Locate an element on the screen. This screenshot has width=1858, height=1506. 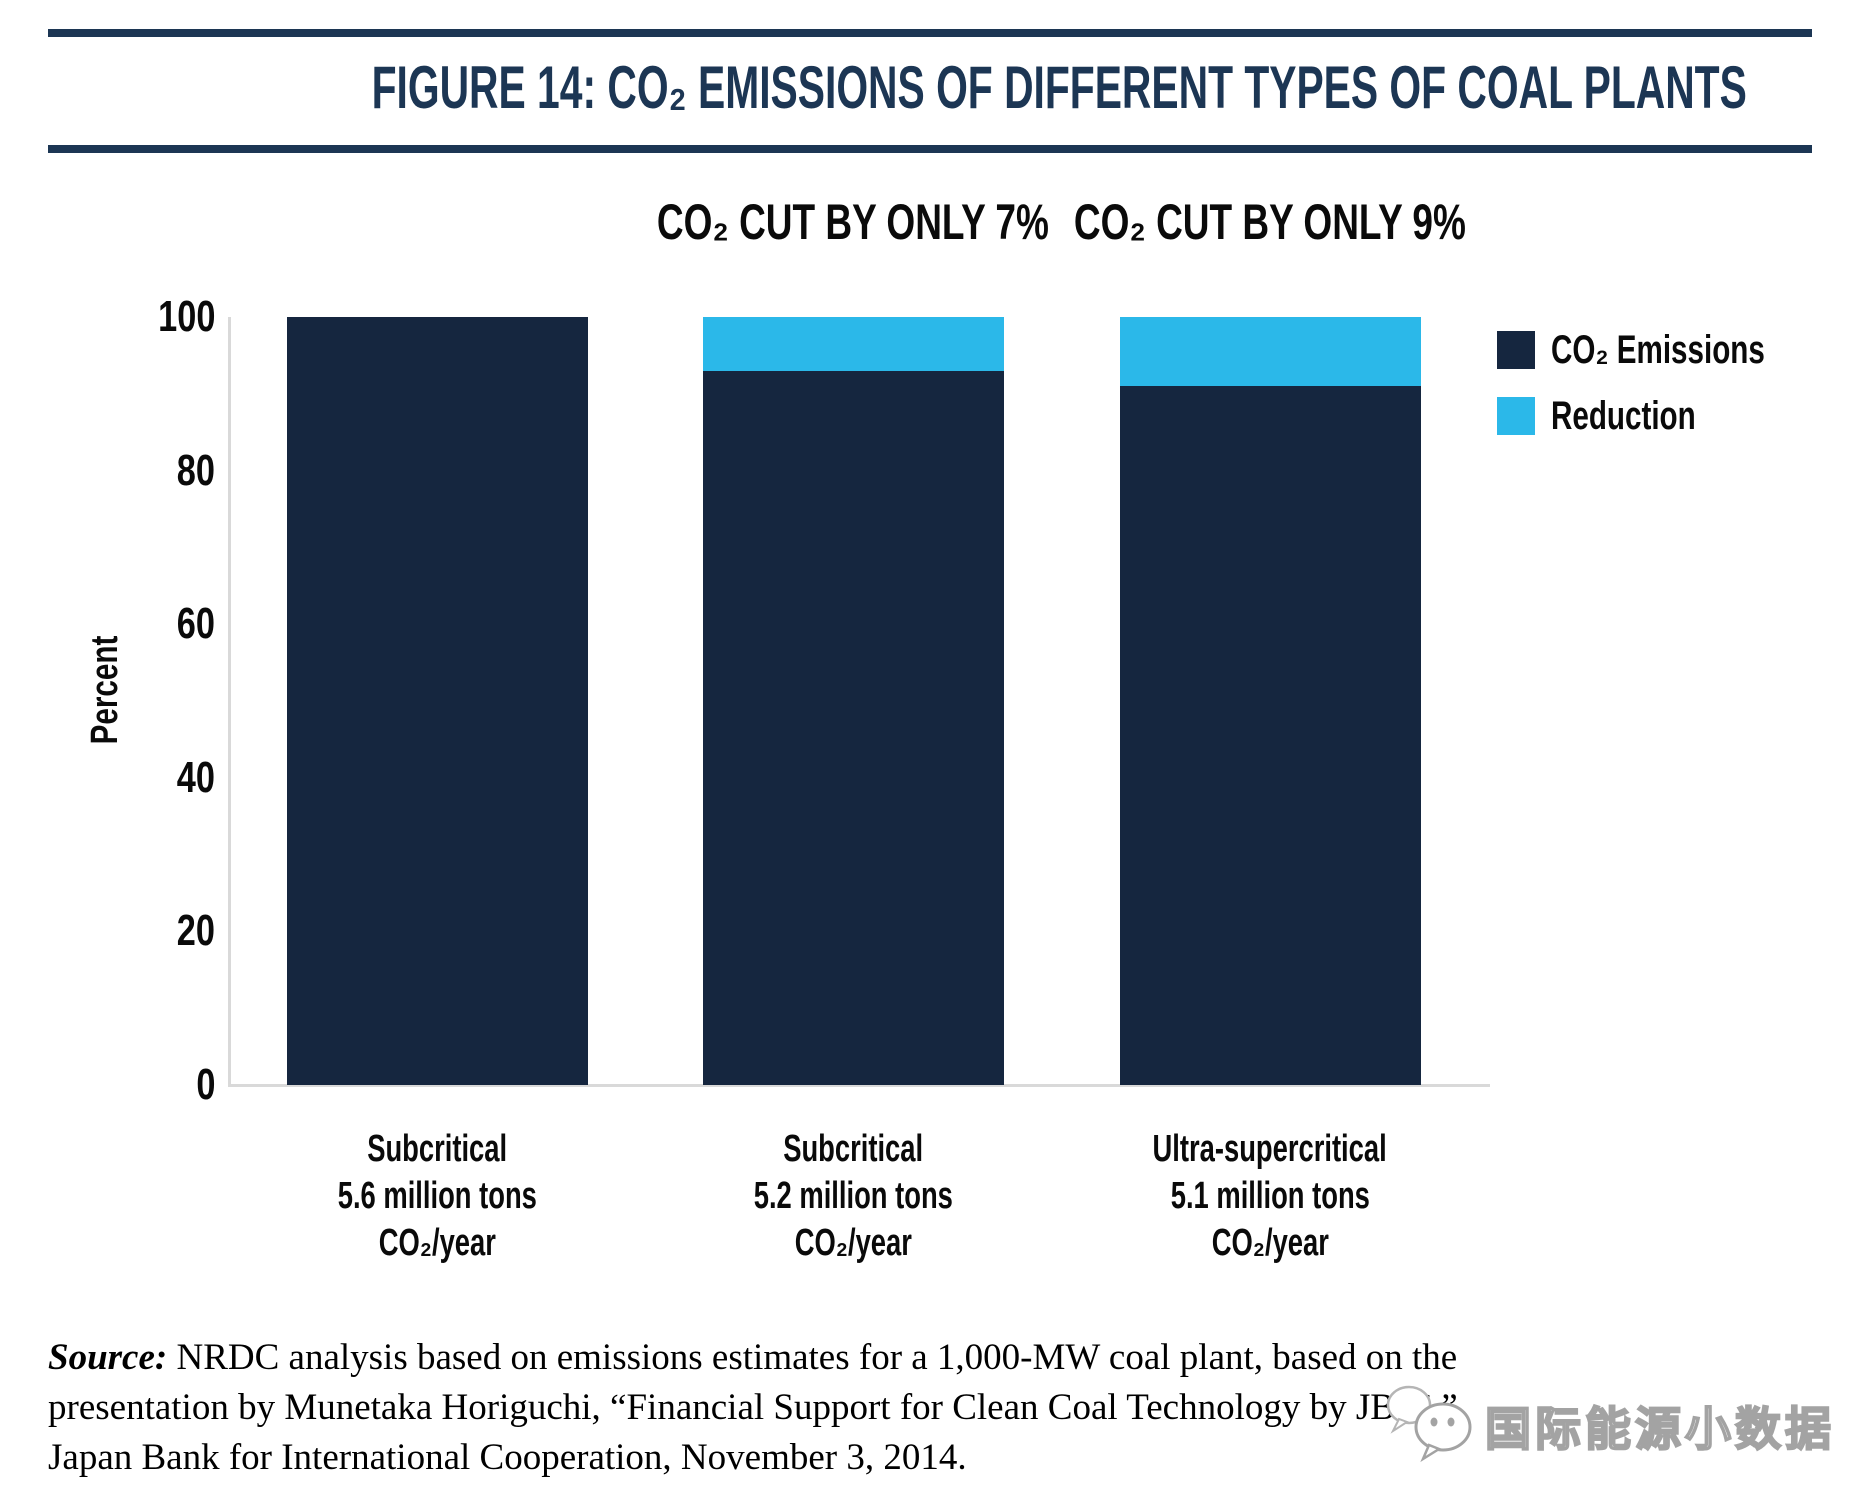
category-label-subcritical-5-2: Subcritical 5.2 million tons CO₂/year is located at coordinates (853, 1196).